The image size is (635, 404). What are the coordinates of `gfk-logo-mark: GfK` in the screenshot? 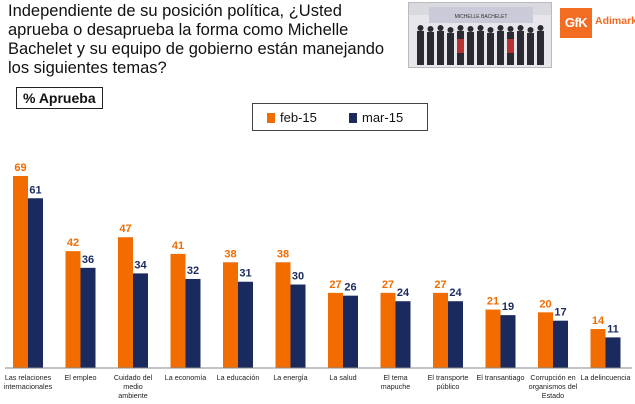 It's located at (576, 23).